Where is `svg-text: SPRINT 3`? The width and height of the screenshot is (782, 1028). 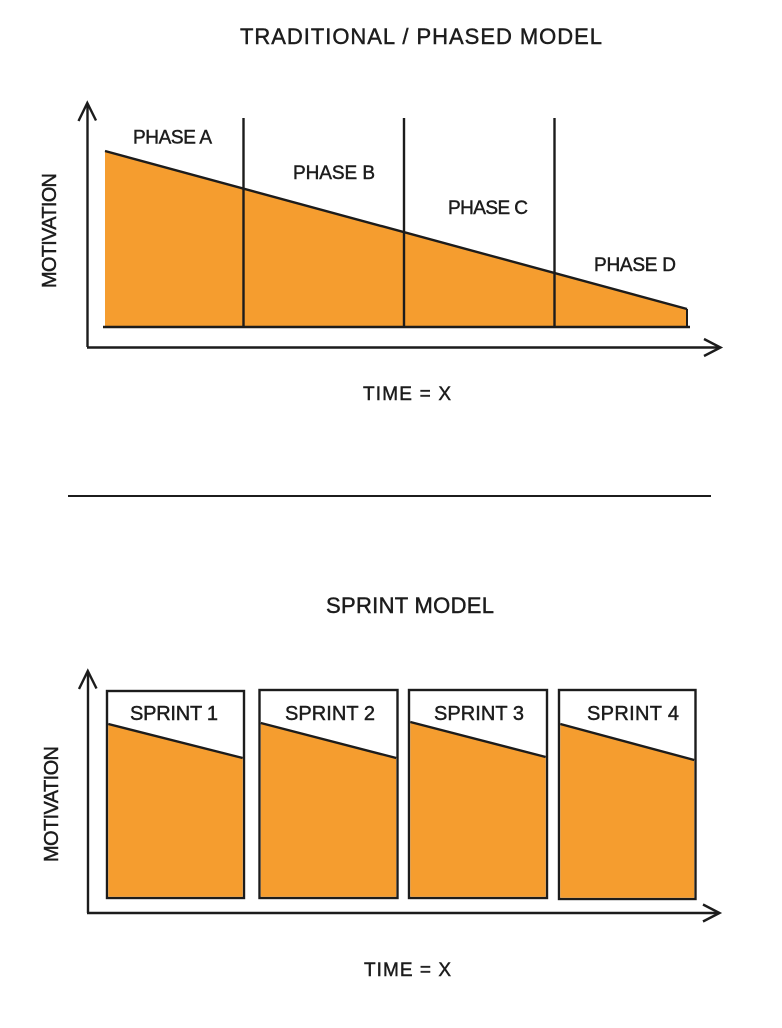 svg-text: SPRINT 3 is located at coordinates (479, 714).